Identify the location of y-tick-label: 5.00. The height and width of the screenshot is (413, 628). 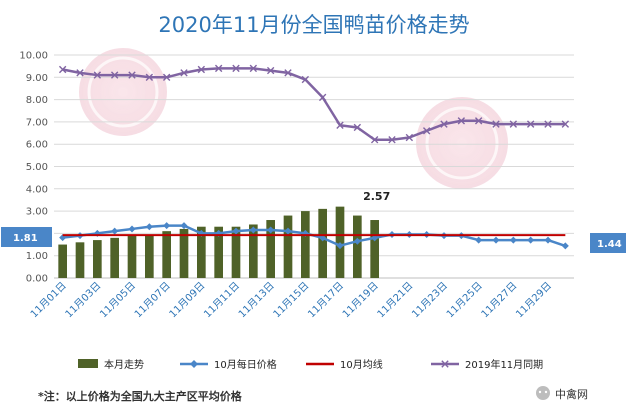
(37, 167).